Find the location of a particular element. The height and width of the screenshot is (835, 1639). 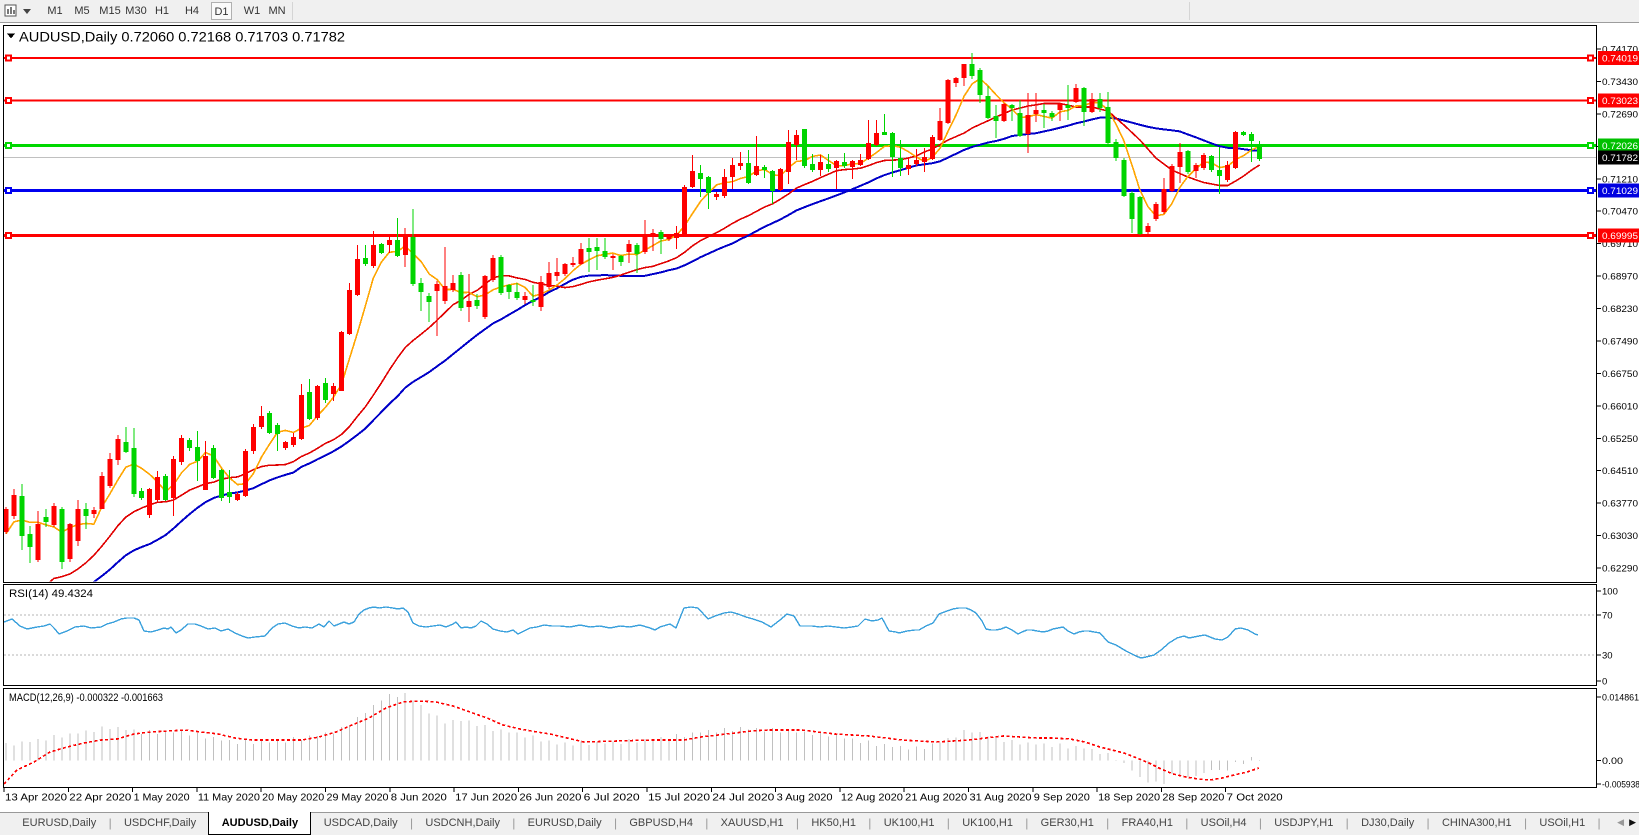

svg-text: 3 Aug 2020 is located at coordinates (805, 798).